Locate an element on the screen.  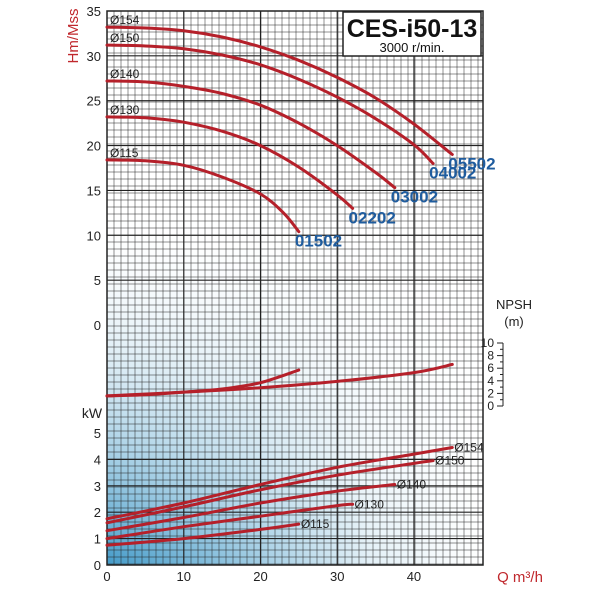
npsh-axis-title: NPSH is located at coordinates (514, 304).